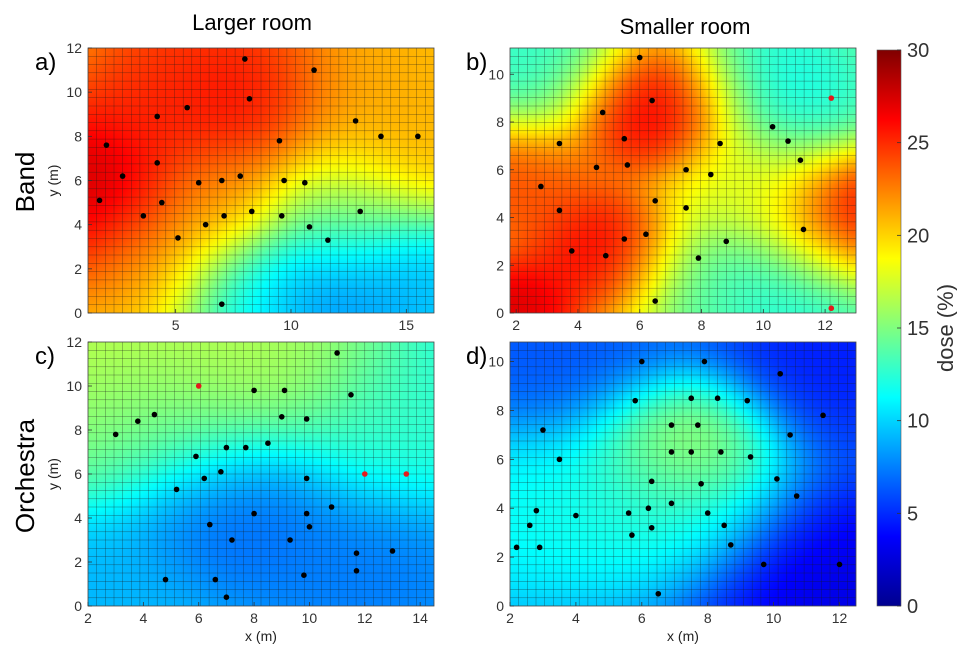 Image resolution: width=957 pixels, height=646 pixels. I want to click on colorbar-label: dose (%), so click(945, 328).